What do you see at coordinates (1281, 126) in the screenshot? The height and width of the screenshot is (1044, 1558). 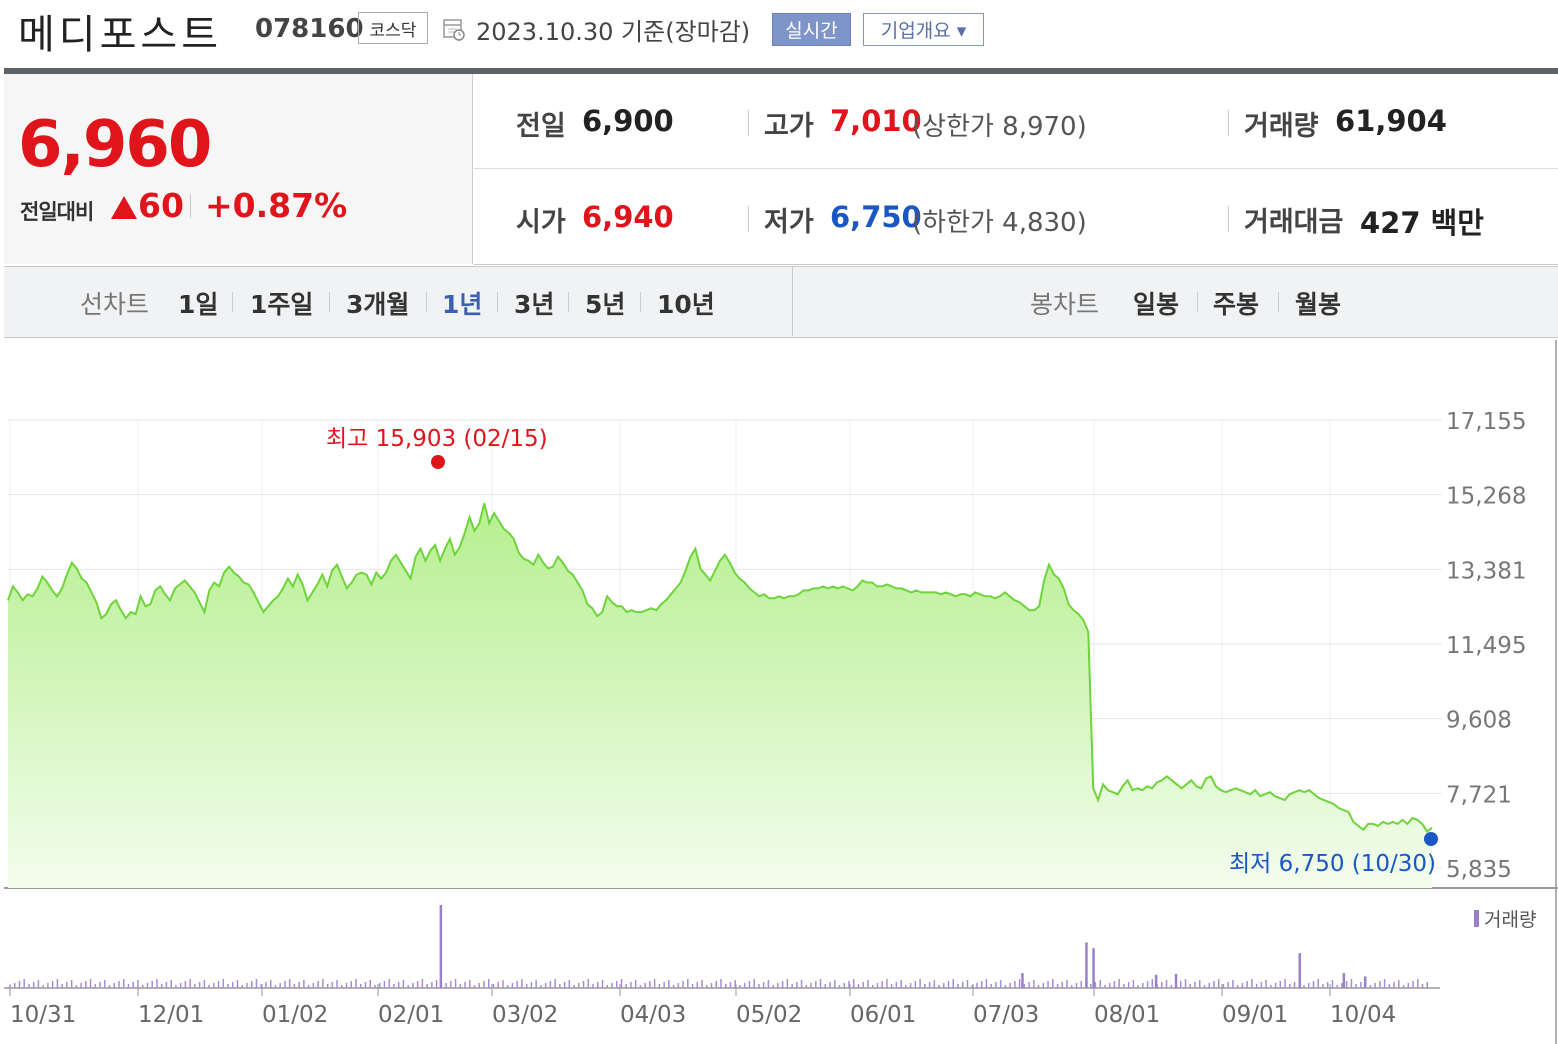 I see `volume-label: 거래량` at bounding box center [1281, 126].